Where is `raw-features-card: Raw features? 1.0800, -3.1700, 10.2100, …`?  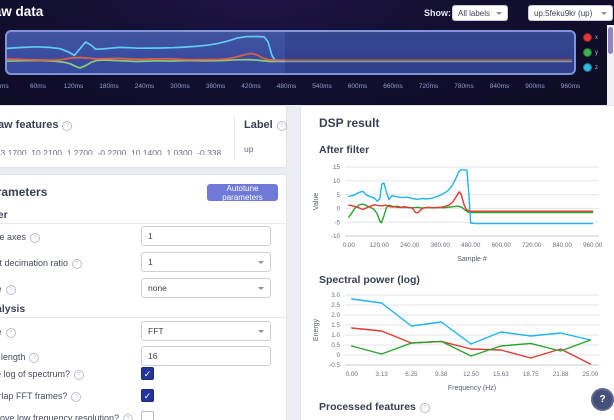
raw-features-card: Raw features? 1.0800, -3.1700, 10.2100, … is located at coordinates (143, 136).